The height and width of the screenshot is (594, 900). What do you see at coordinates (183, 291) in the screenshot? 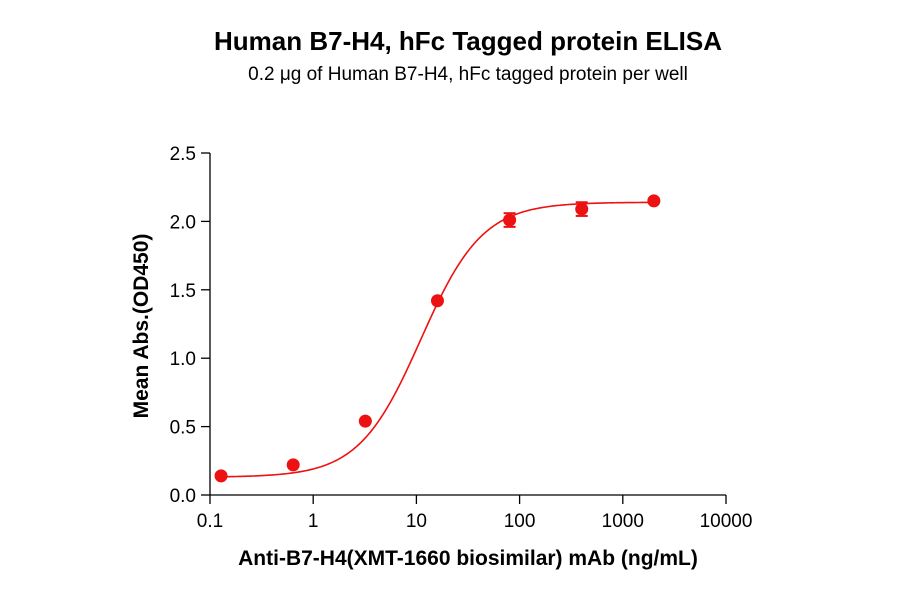
I see `y-tick-label: 1.5` at bounding box center [183, 291].